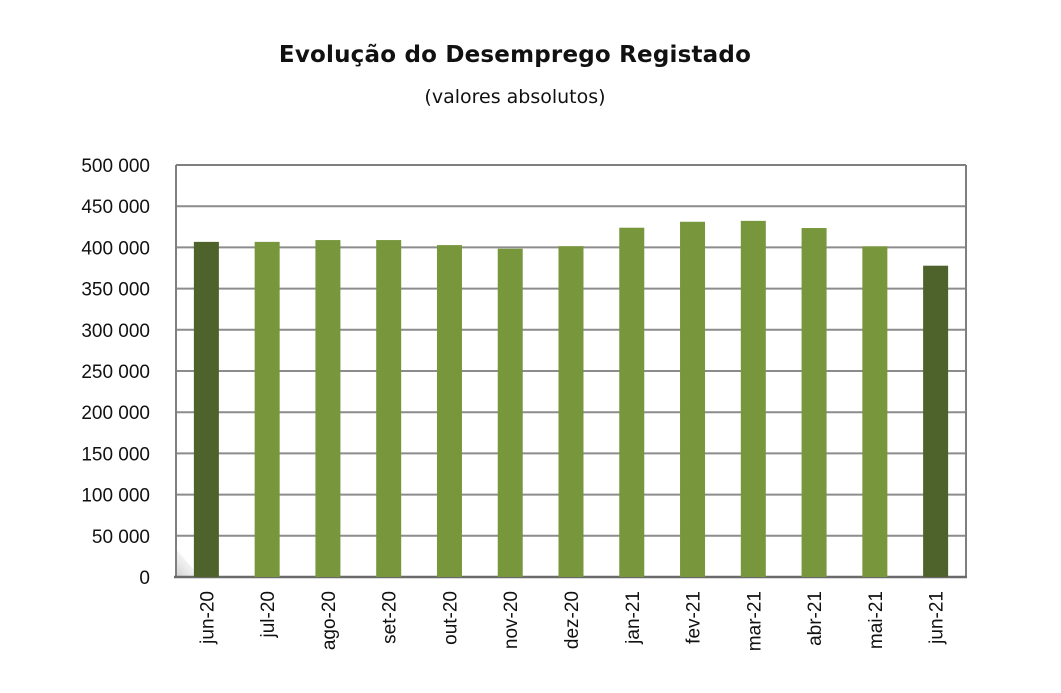 This screenshot has width=1061, height=693. I want to click on x-tick-label: jan-21, so click(633, 618).